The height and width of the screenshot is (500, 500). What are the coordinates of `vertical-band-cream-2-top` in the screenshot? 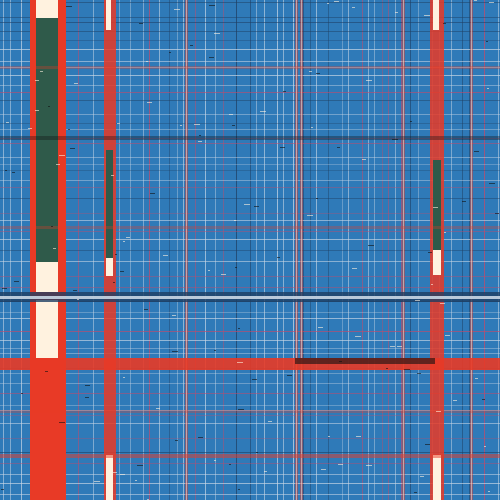 It's located at (108, 15).